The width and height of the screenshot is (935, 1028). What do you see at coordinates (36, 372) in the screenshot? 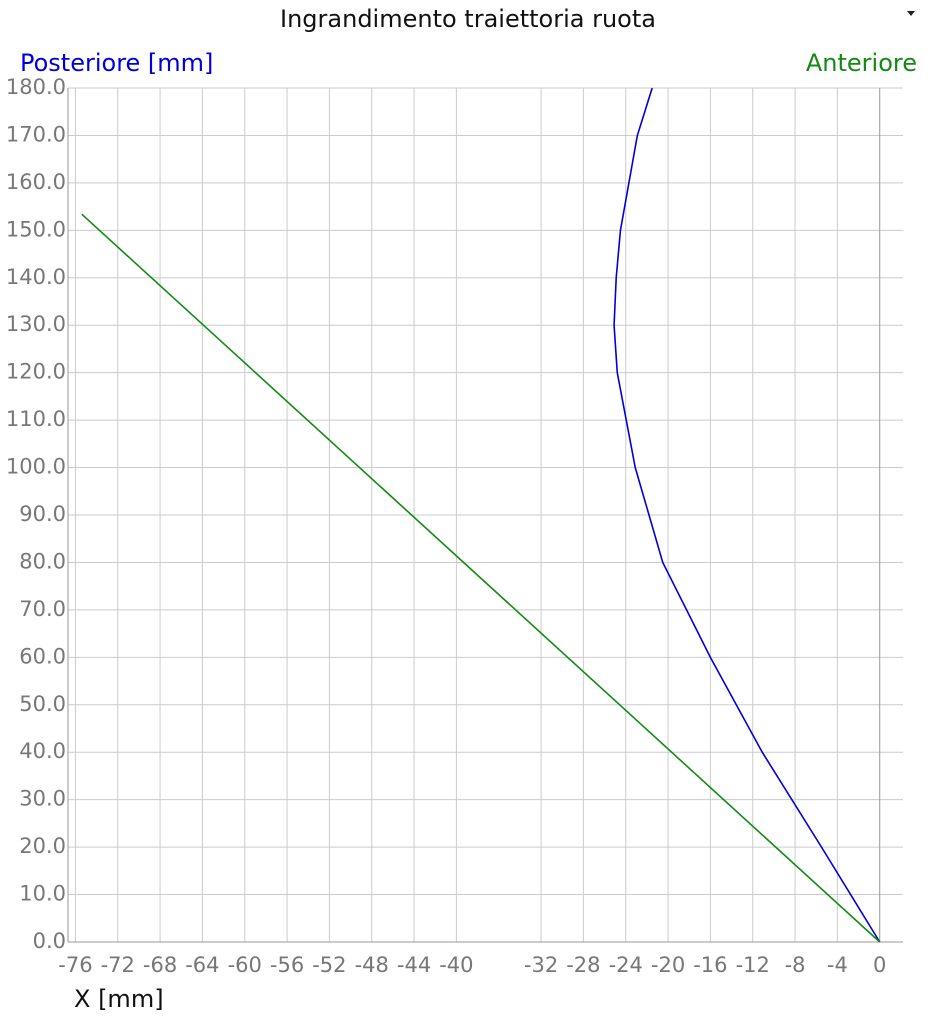
I see `y-tick-label: 120.0` at bounding box center [36, 372].